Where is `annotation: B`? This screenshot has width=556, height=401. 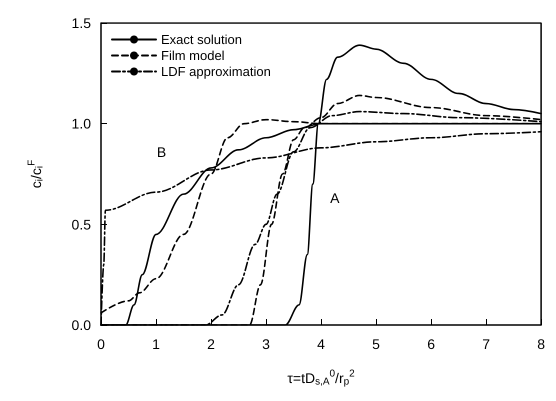 annotation: B is located at coordinates (161, 152).